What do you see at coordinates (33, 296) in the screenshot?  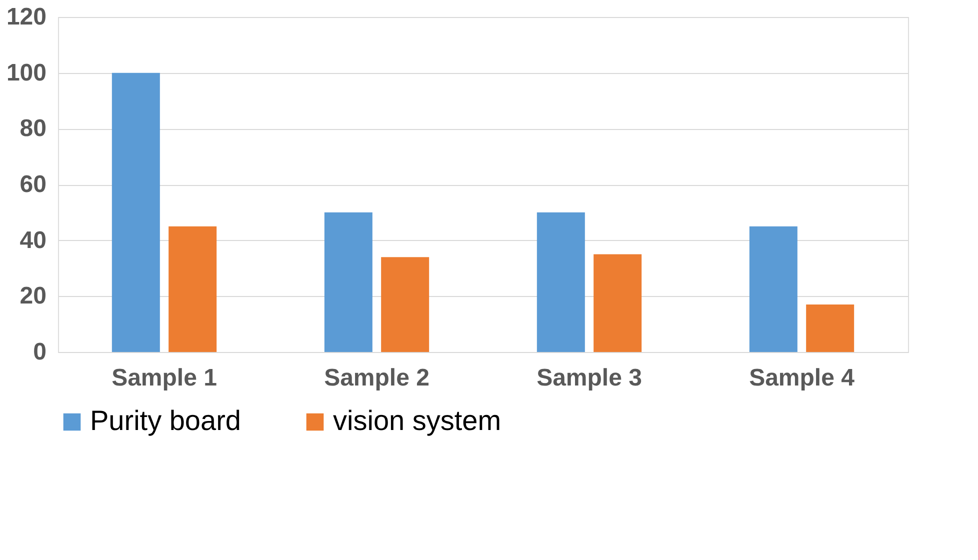 I see `y-tick-label: 20` at bounding box center [33, 296].